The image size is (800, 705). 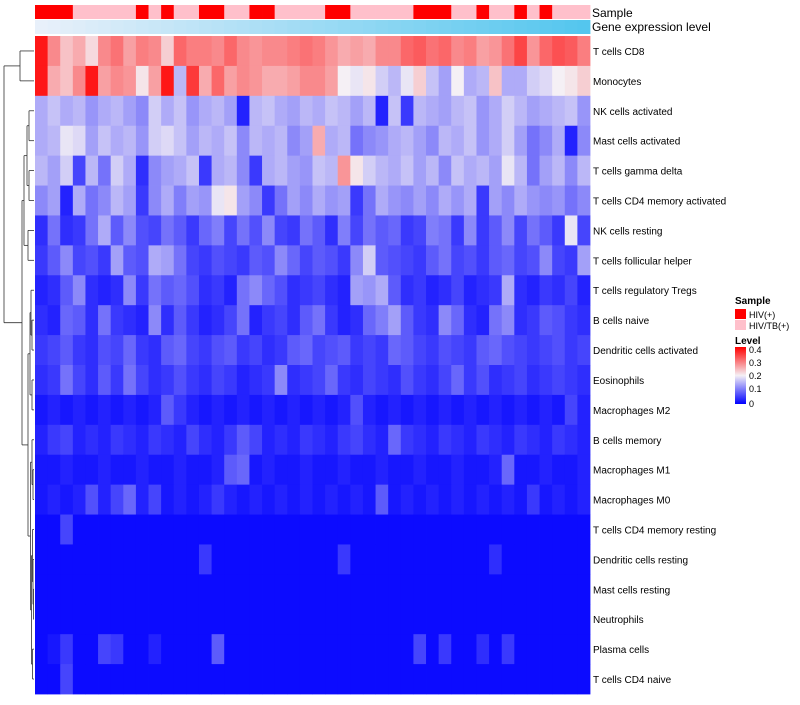 I want to click on row-label: Macrophages M1, so click(x=632, y=471).